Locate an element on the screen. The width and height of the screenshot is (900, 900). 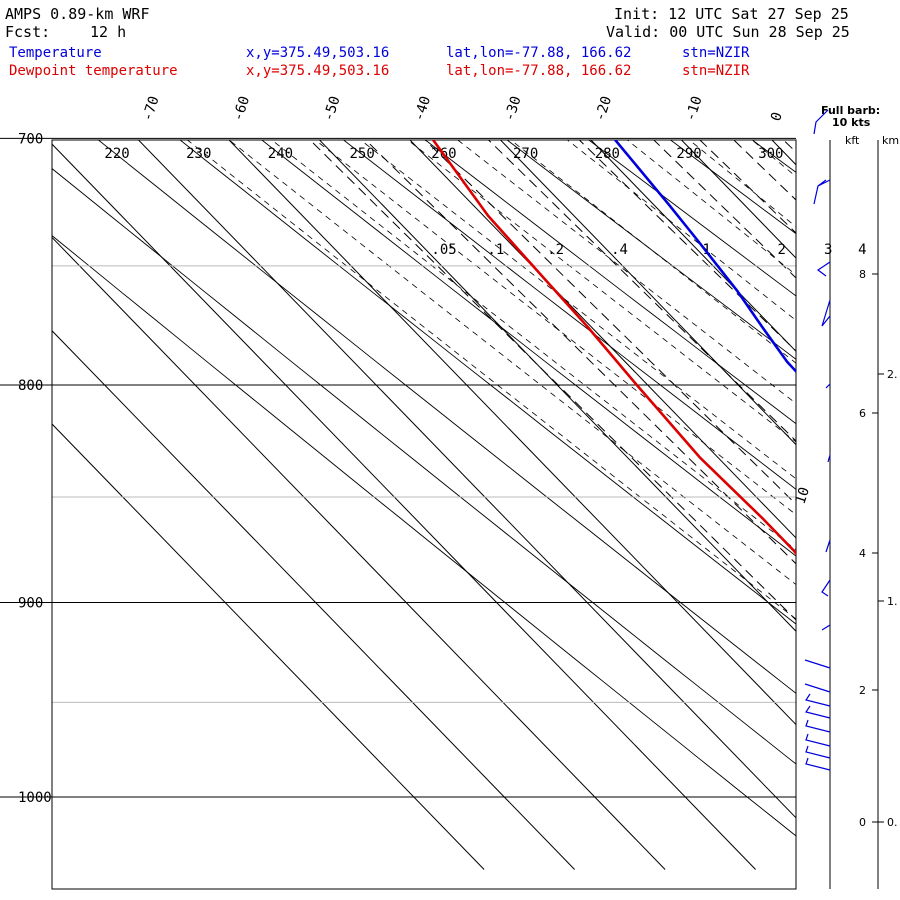
barb-legend-line2: 10 kts is located at coordinates (851, 122).